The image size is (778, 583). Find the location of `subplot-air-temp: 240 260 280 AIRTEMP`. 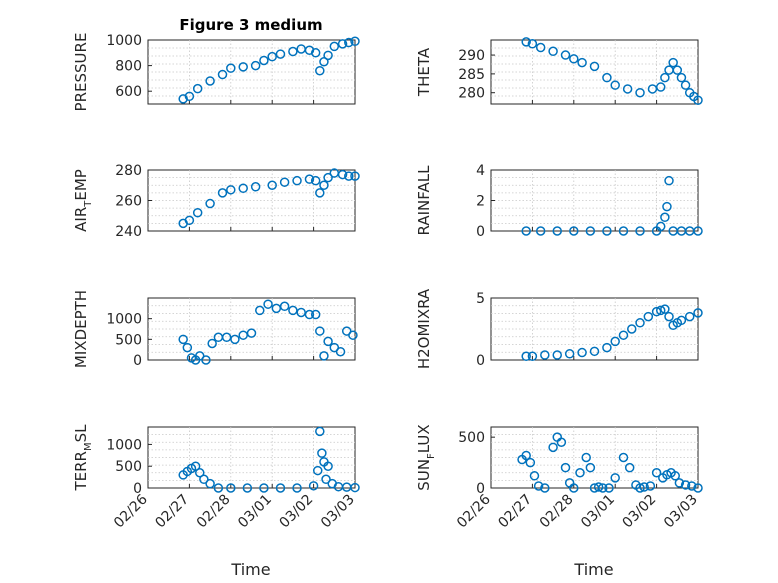

subplot-air-temp: 240 260 280 AIRTEMP is located at coordinates (216, 201).